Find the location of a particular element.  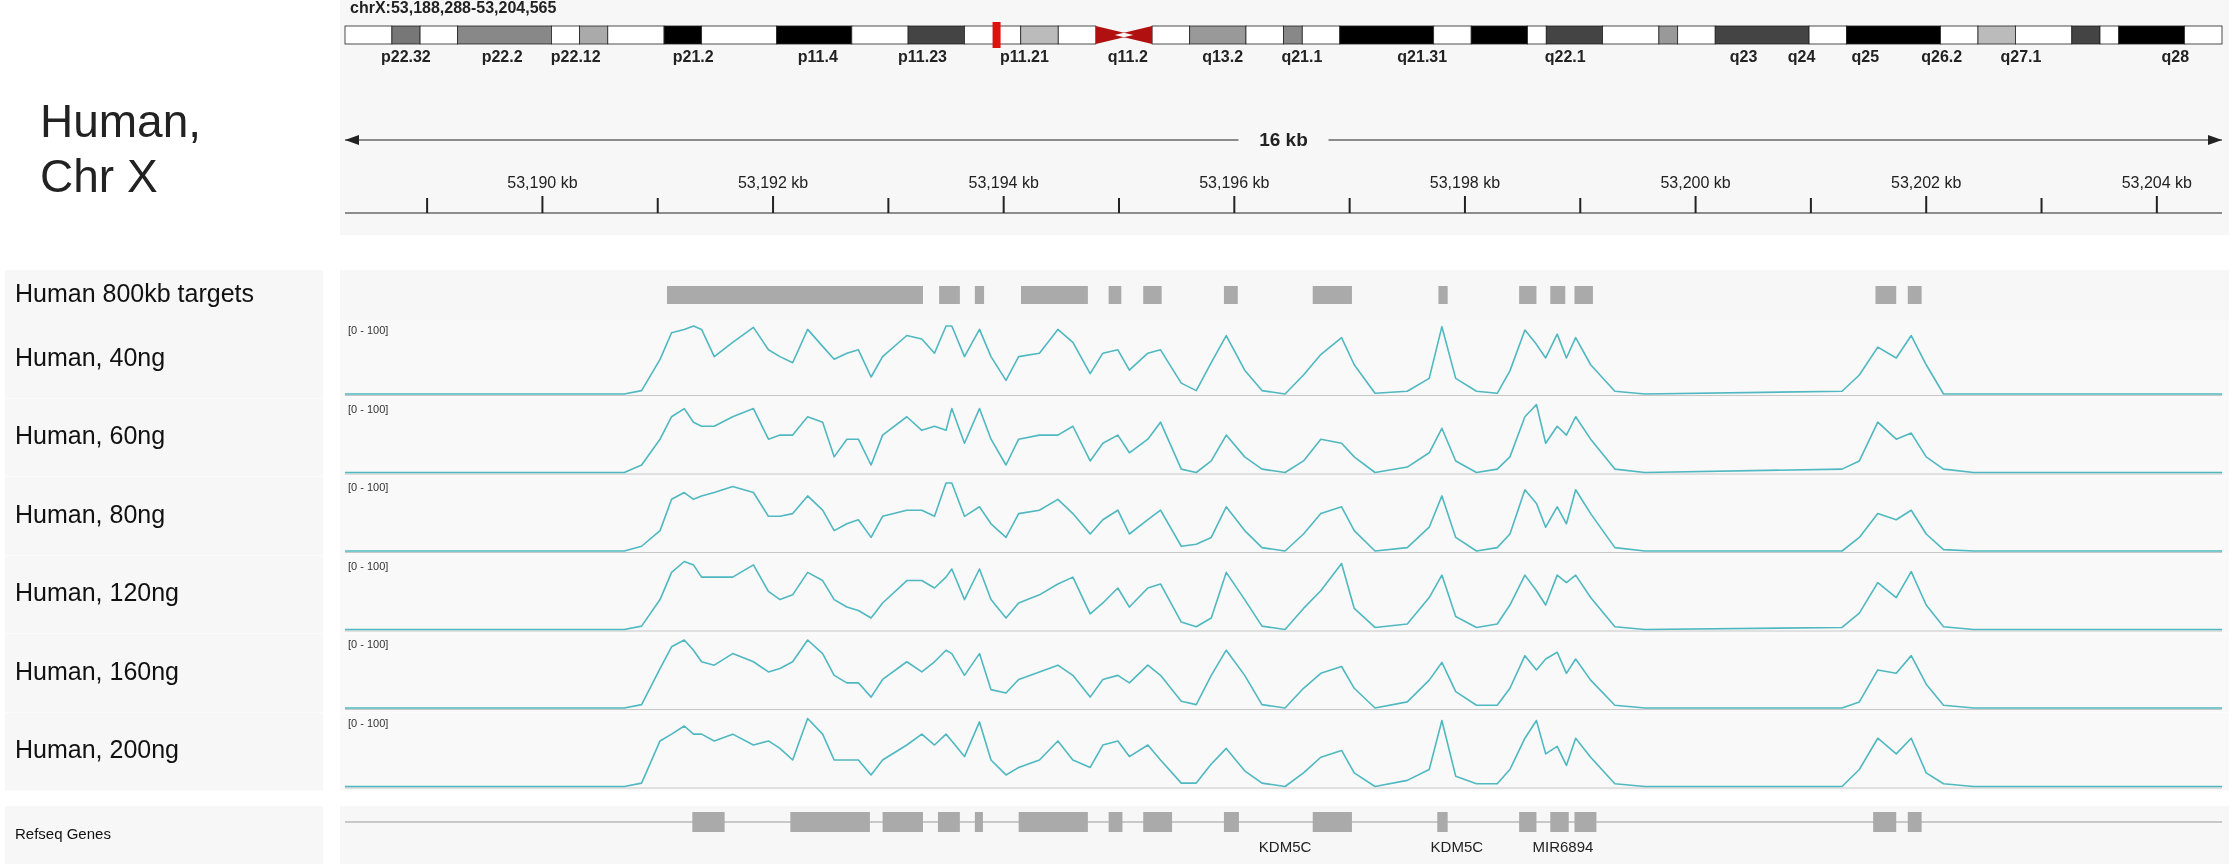

text: q27.1 is located at coordinates (2021, 56).